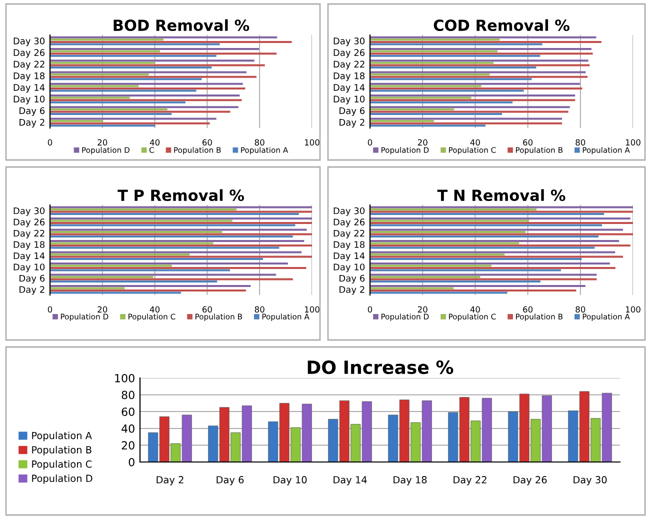 Image resolution: width=651 pixels, height=517 pixels. I want to click on chart-title: DO Increase %, so click(381, 367).